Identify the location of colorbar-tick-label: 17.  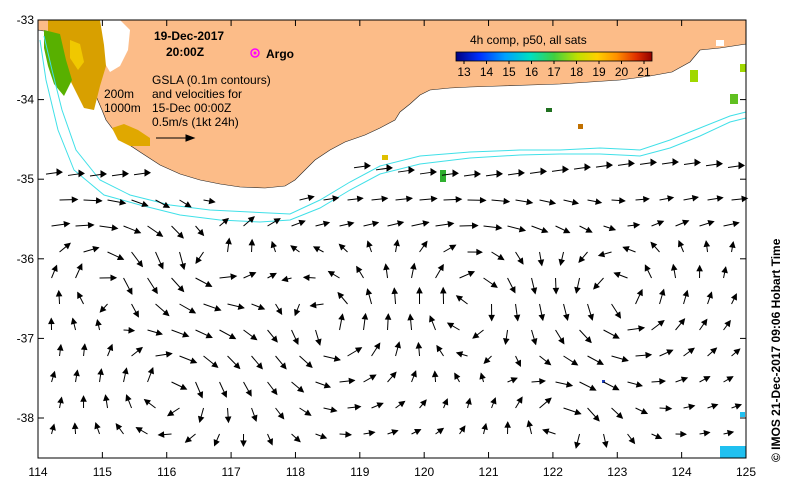
(554, 72).